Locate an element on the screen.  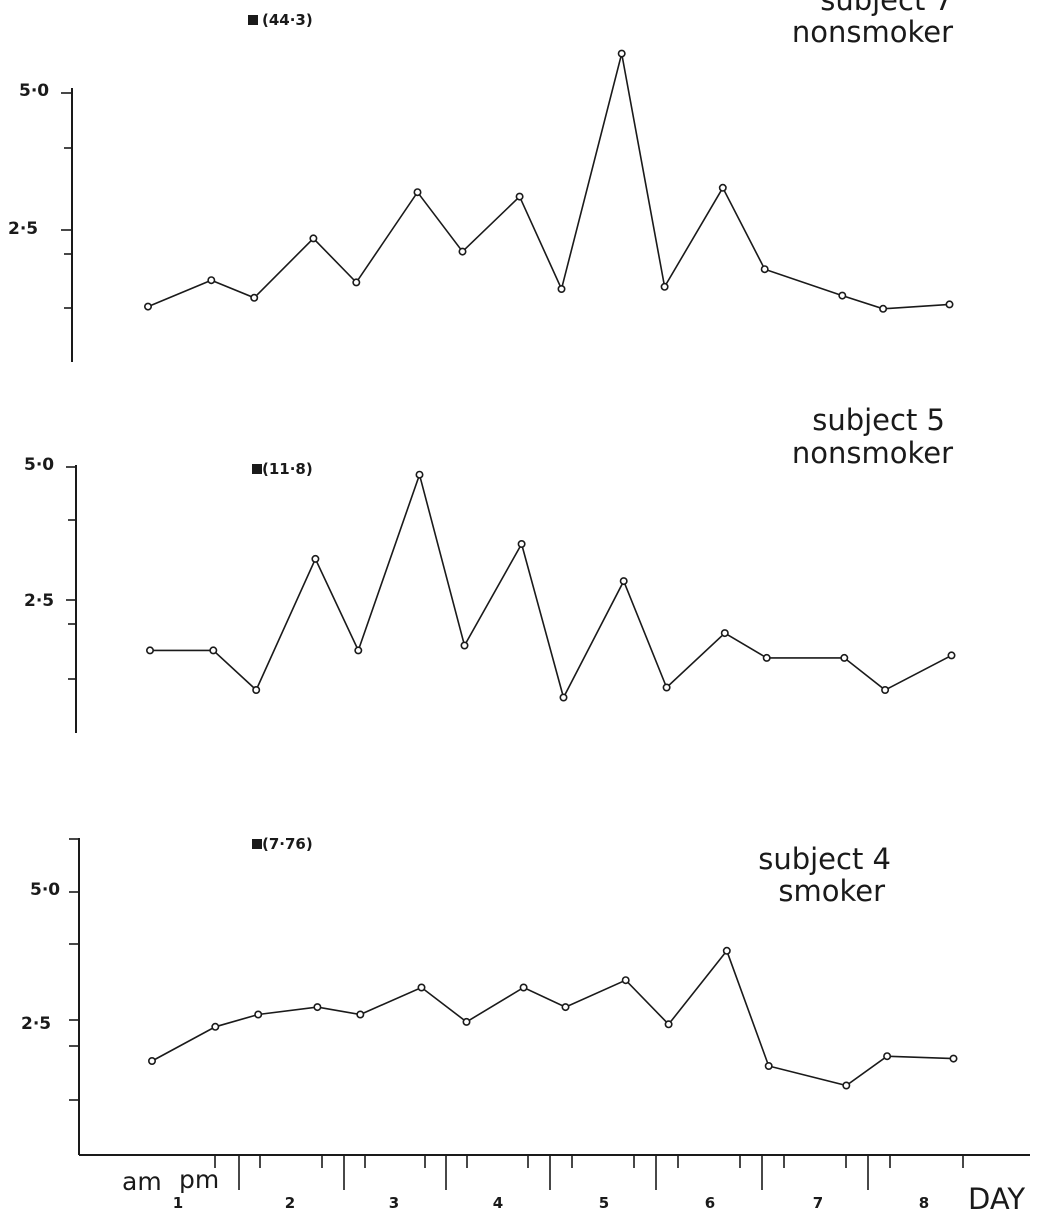
x-axis-title: DAY is located at coordinates (996, 1199).